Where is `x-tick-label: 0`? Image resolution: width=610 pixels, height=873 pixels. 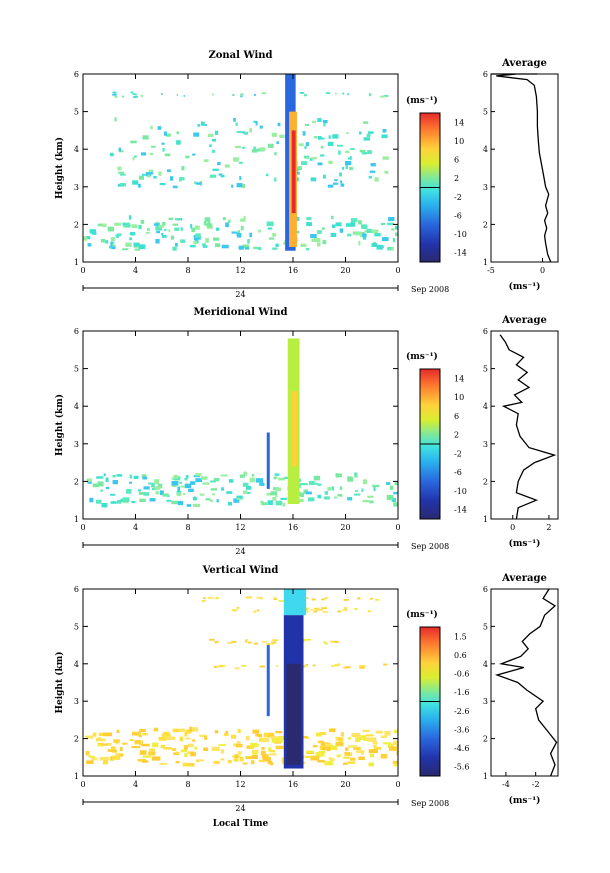
x-tick-label: 0 is located at coordinates (82, 784).